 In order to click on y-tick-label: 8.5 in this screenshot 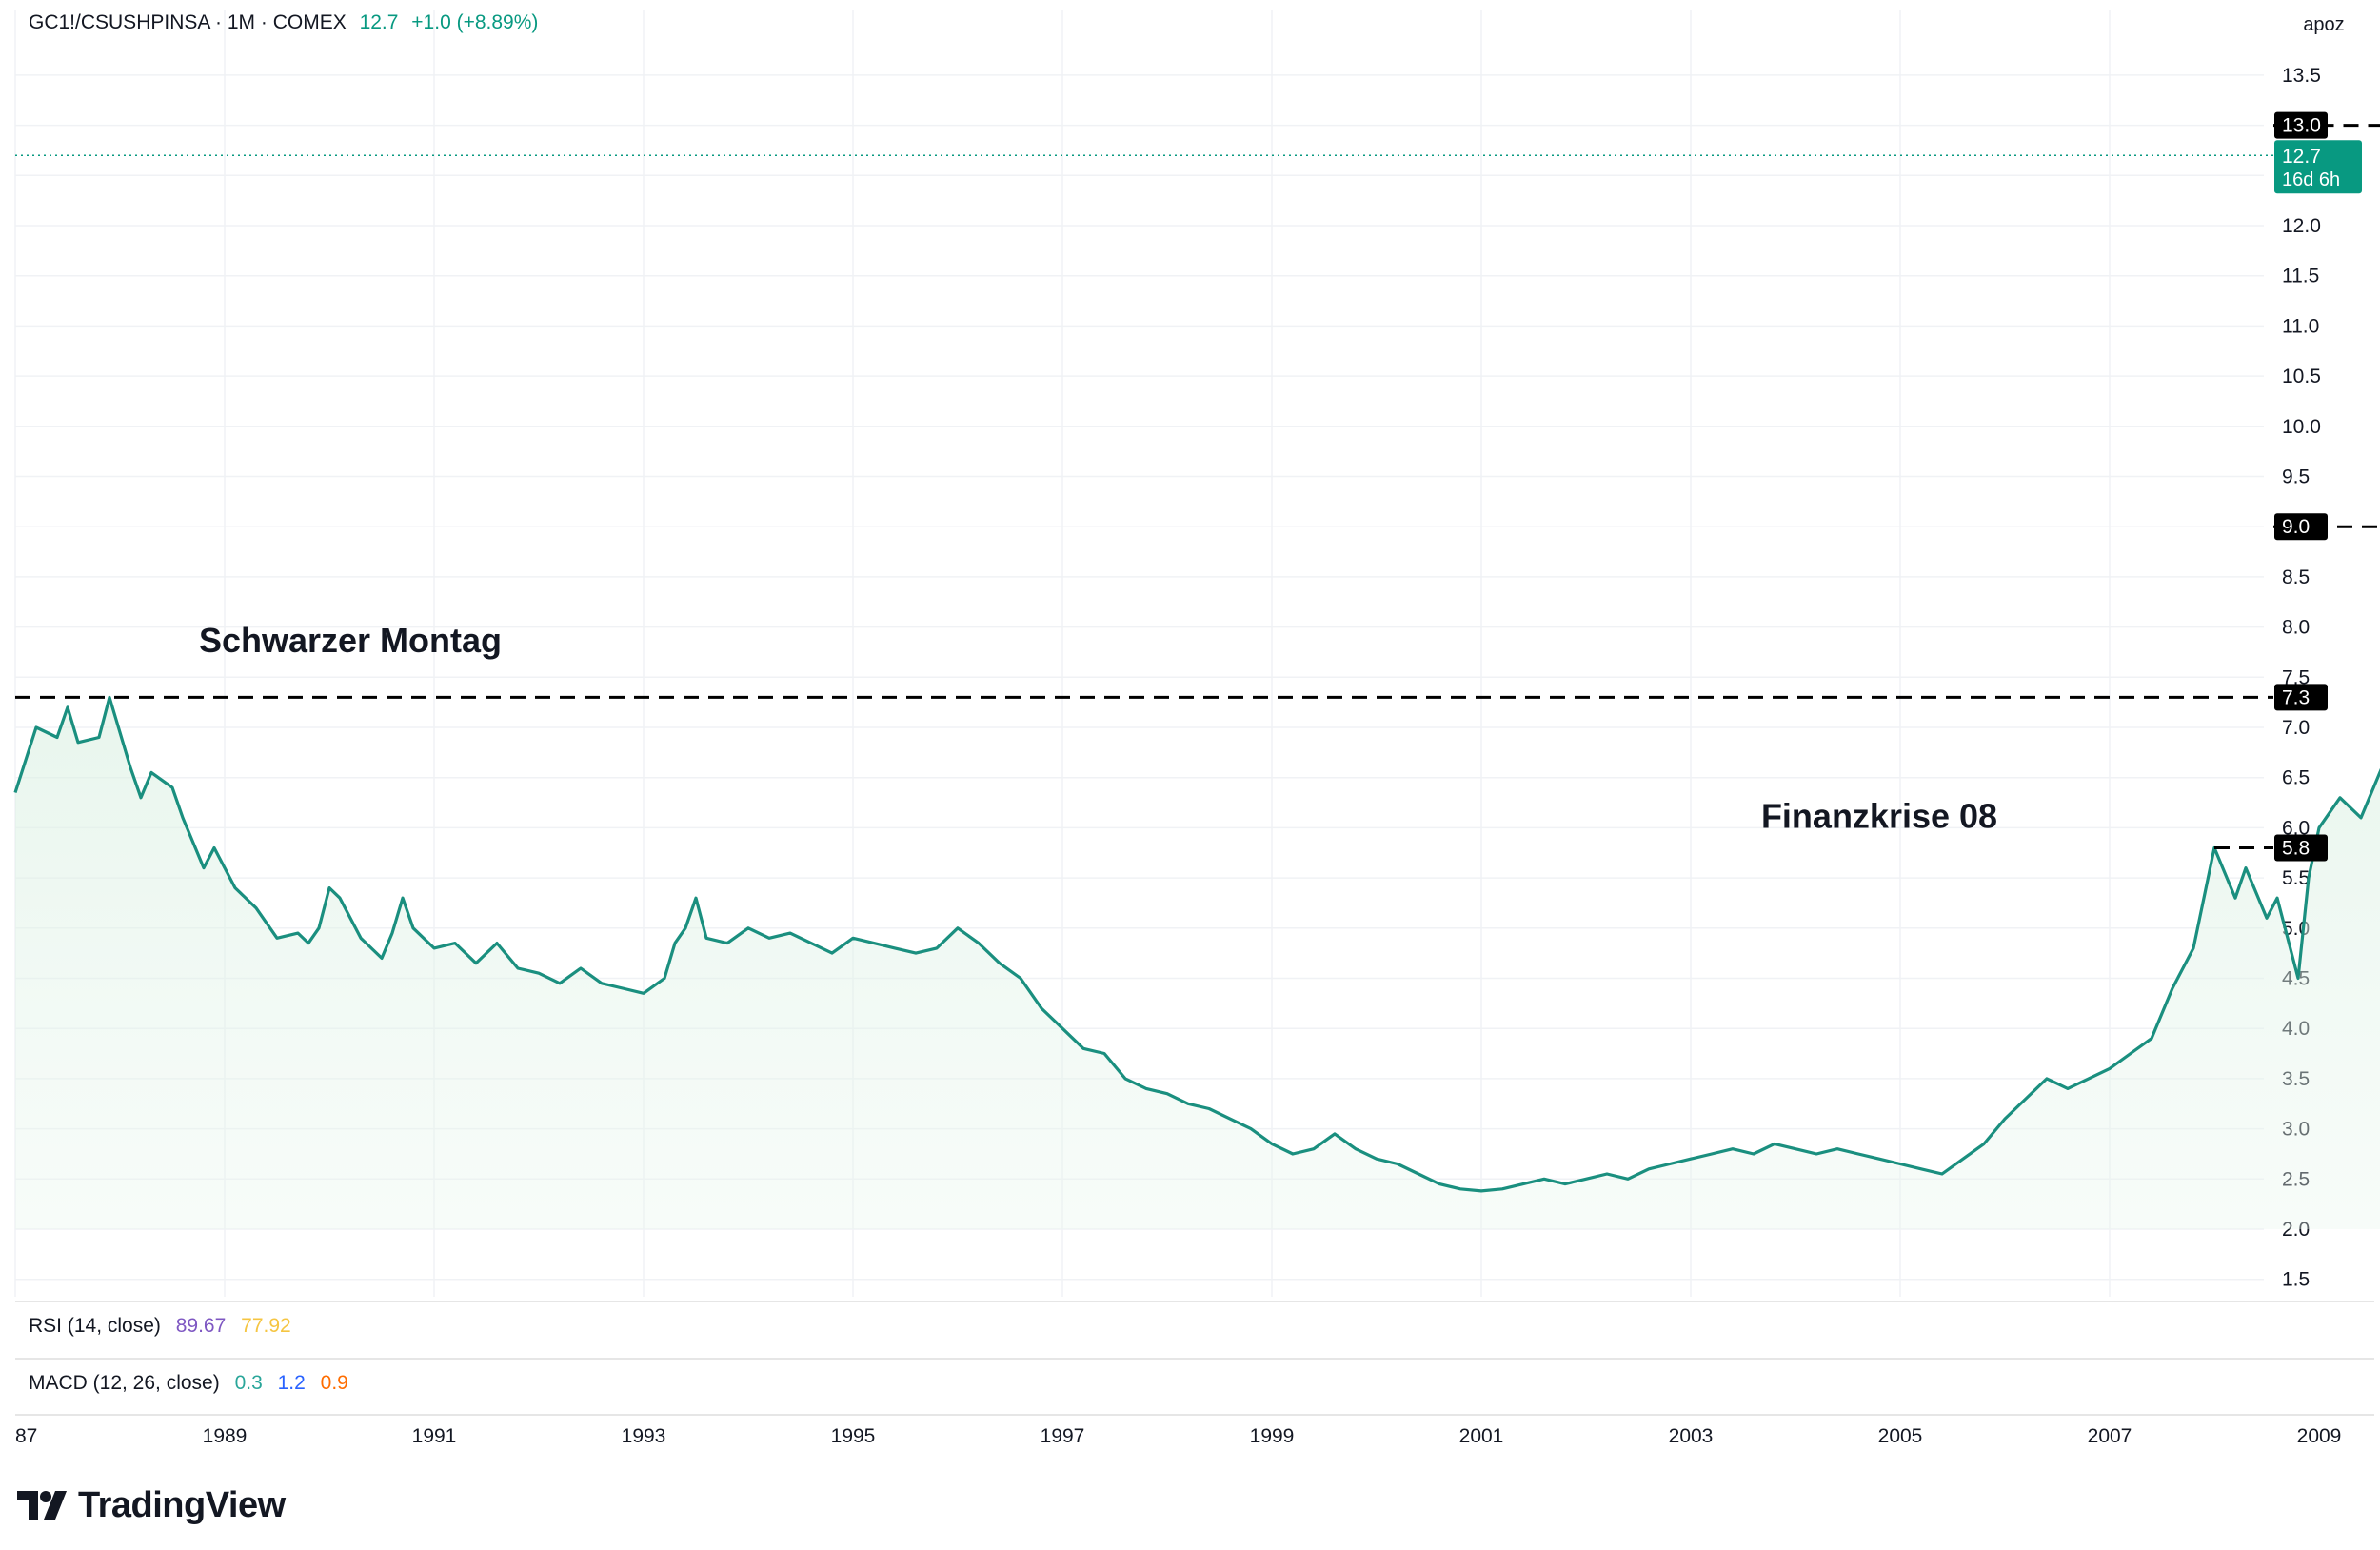, I will do `click(2296, 577)`.